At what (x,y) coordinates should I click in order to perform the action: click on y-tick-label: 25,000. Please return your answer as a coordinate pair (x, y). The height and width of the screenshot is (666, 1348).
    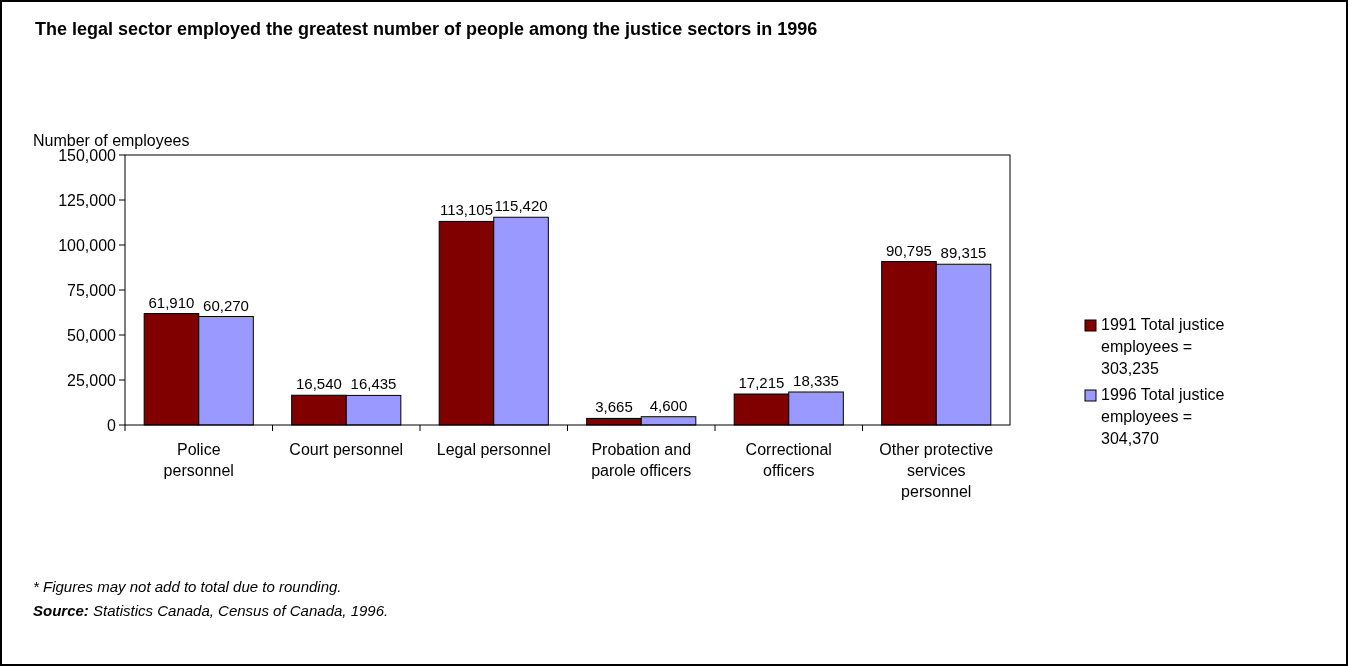
    Looking at the image, I should click on (92, 380).